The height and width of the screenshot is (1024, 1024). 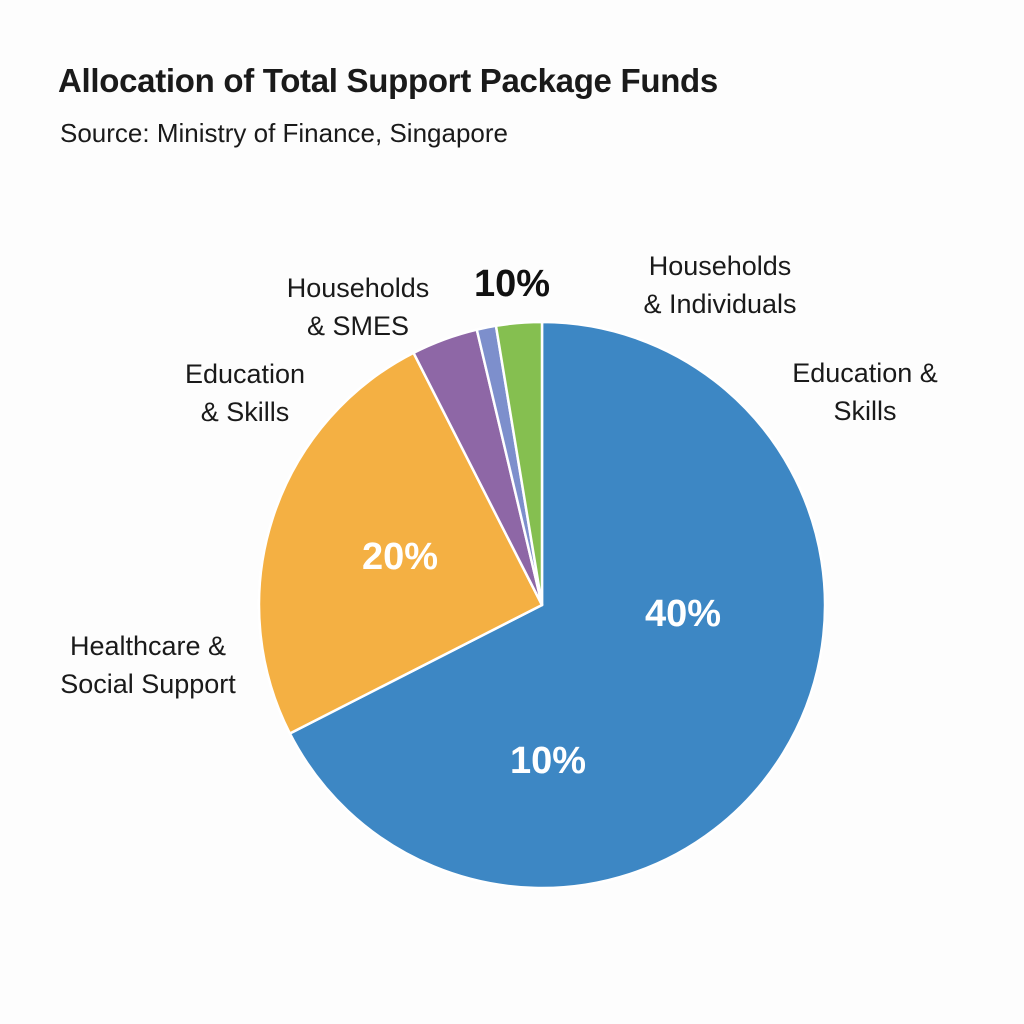 What do you see at coordinates (148, 665) in the screenshot?
I see `slice-category-label: Healthcare & Social Support` at bounding box center [148, 665].